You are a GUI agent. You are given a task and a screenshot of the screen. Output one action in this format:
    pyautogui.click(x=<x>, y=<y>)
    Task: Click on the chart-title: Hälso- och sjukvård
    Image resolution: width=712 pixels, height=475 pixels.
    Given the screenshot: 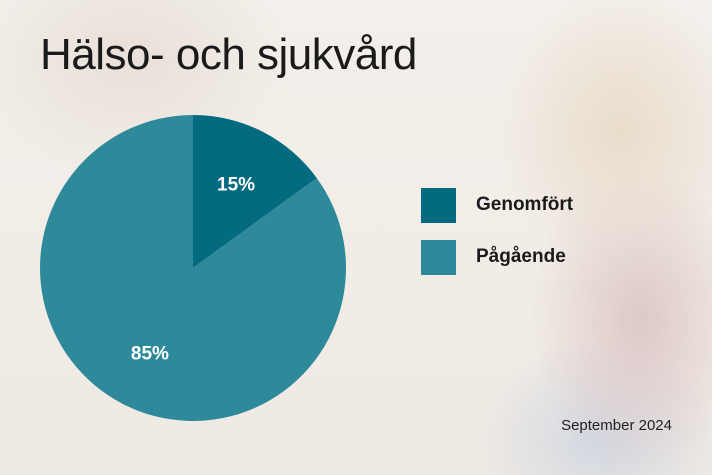 What is the action you would take?
    pyautogui.click(x=228, y=54)
    